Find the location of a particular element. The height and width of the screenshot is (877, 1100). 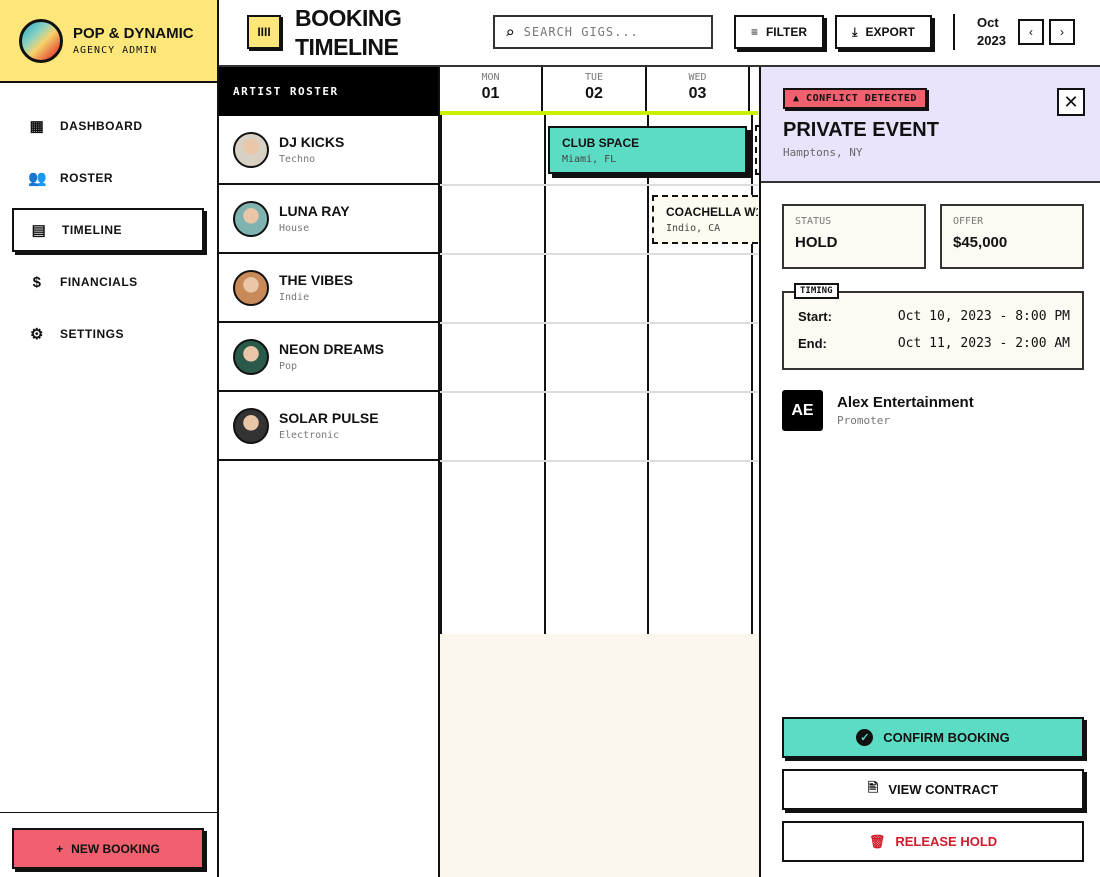

export-button: ⤓ EXPORT is located at coordinates (883, 32).